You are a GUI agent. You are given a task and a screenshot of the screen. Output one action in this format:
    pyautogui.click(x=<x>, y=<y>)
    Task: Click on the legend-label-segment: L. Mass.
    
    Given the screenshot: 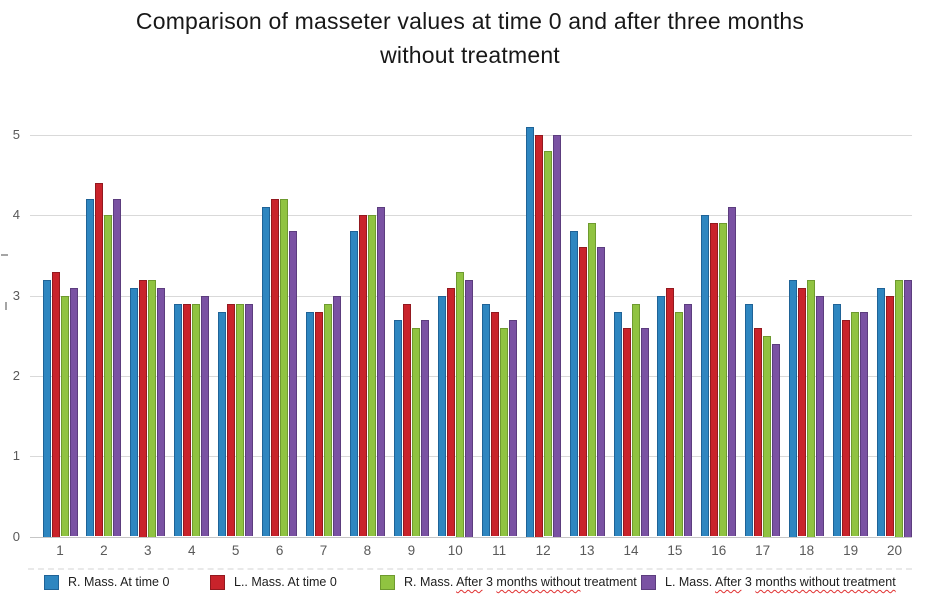 What is the action you would take?
    pyautogui.click(x=690, y=582)
    